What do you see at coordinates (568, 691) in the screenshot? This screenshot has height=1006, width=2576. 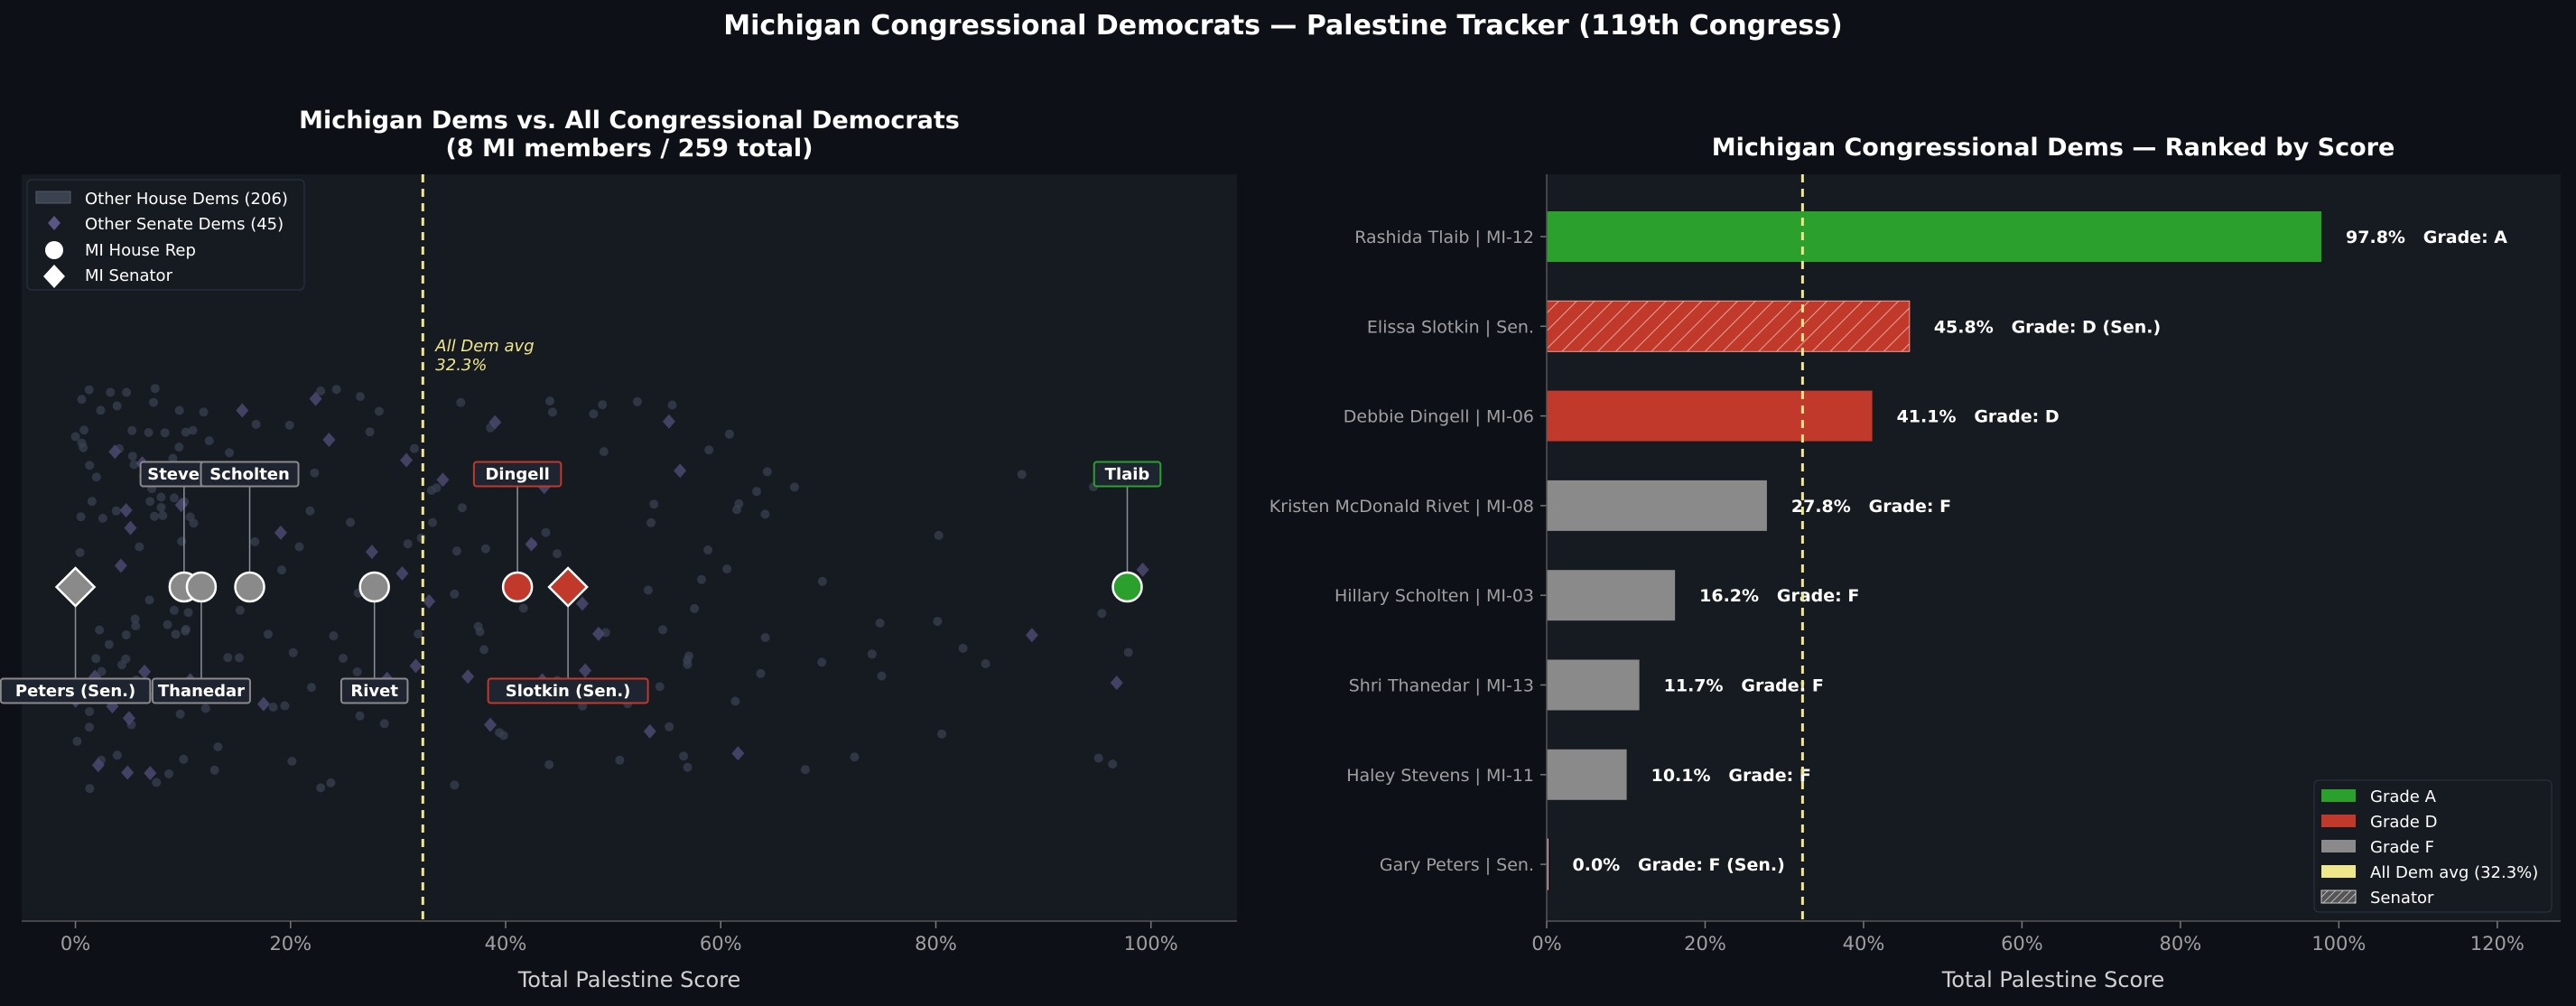 I see `mi-member-label: Slotkin (Sen.)` at bounding box center [568, 691].